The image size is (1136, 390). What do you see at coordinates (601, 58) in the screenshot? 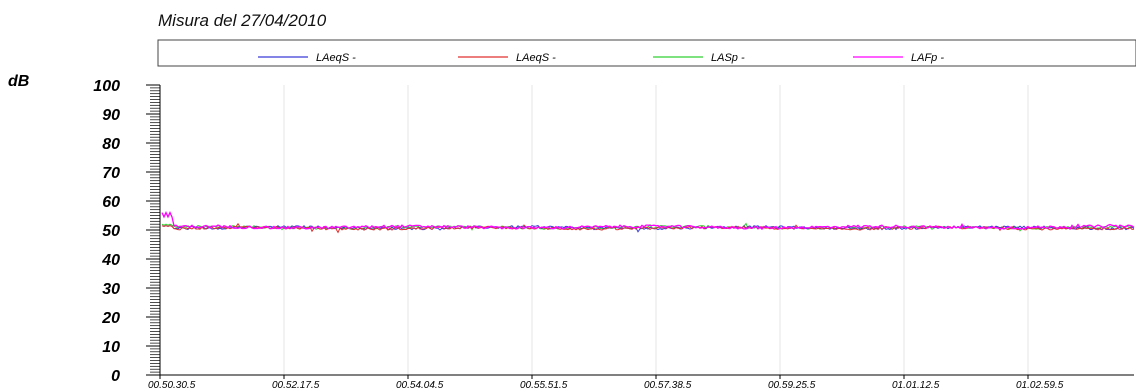
I see `legend: LAeqS - LAeqS - LASp - LAFp -` at bounding box center [601, 58].